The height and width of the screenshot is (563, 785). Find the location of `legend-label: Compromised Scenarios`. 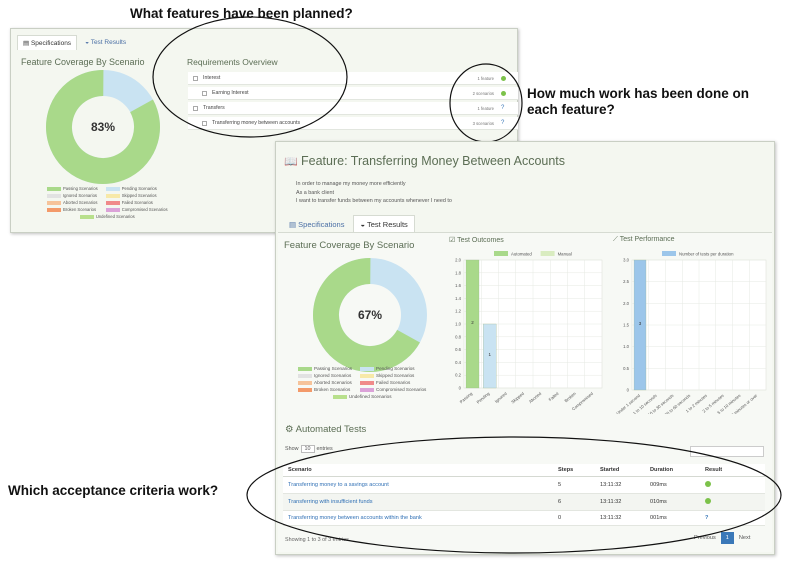

legend-label: Compromised Scenarios is located at coordinates (401, 389).